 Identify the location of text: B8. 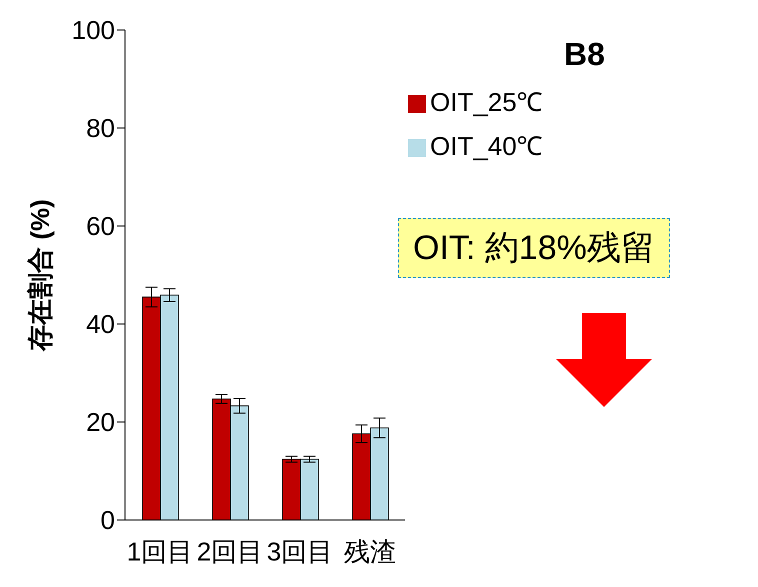
(584, 54).